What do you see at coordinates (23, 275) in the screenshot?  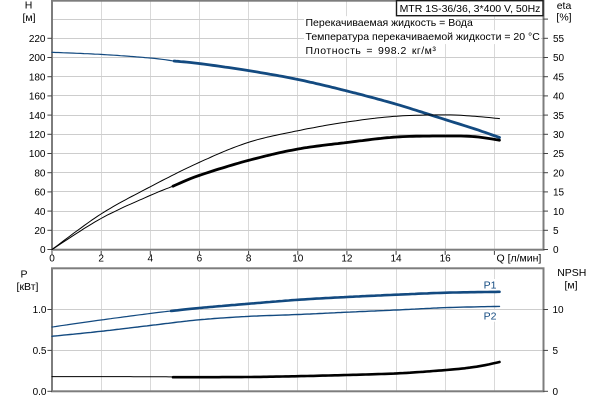 I see `svg-text: P` at bounding box center [23, 275].